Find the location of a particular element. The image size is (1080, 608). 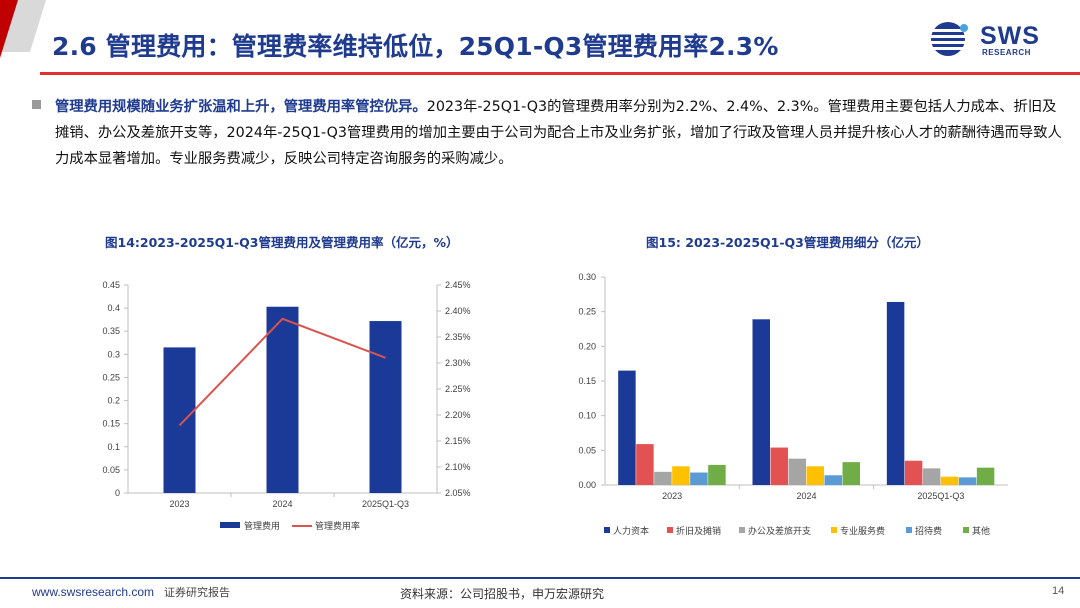

sws-logo: SWS RESEARCH is located at coordinates (990, 39).